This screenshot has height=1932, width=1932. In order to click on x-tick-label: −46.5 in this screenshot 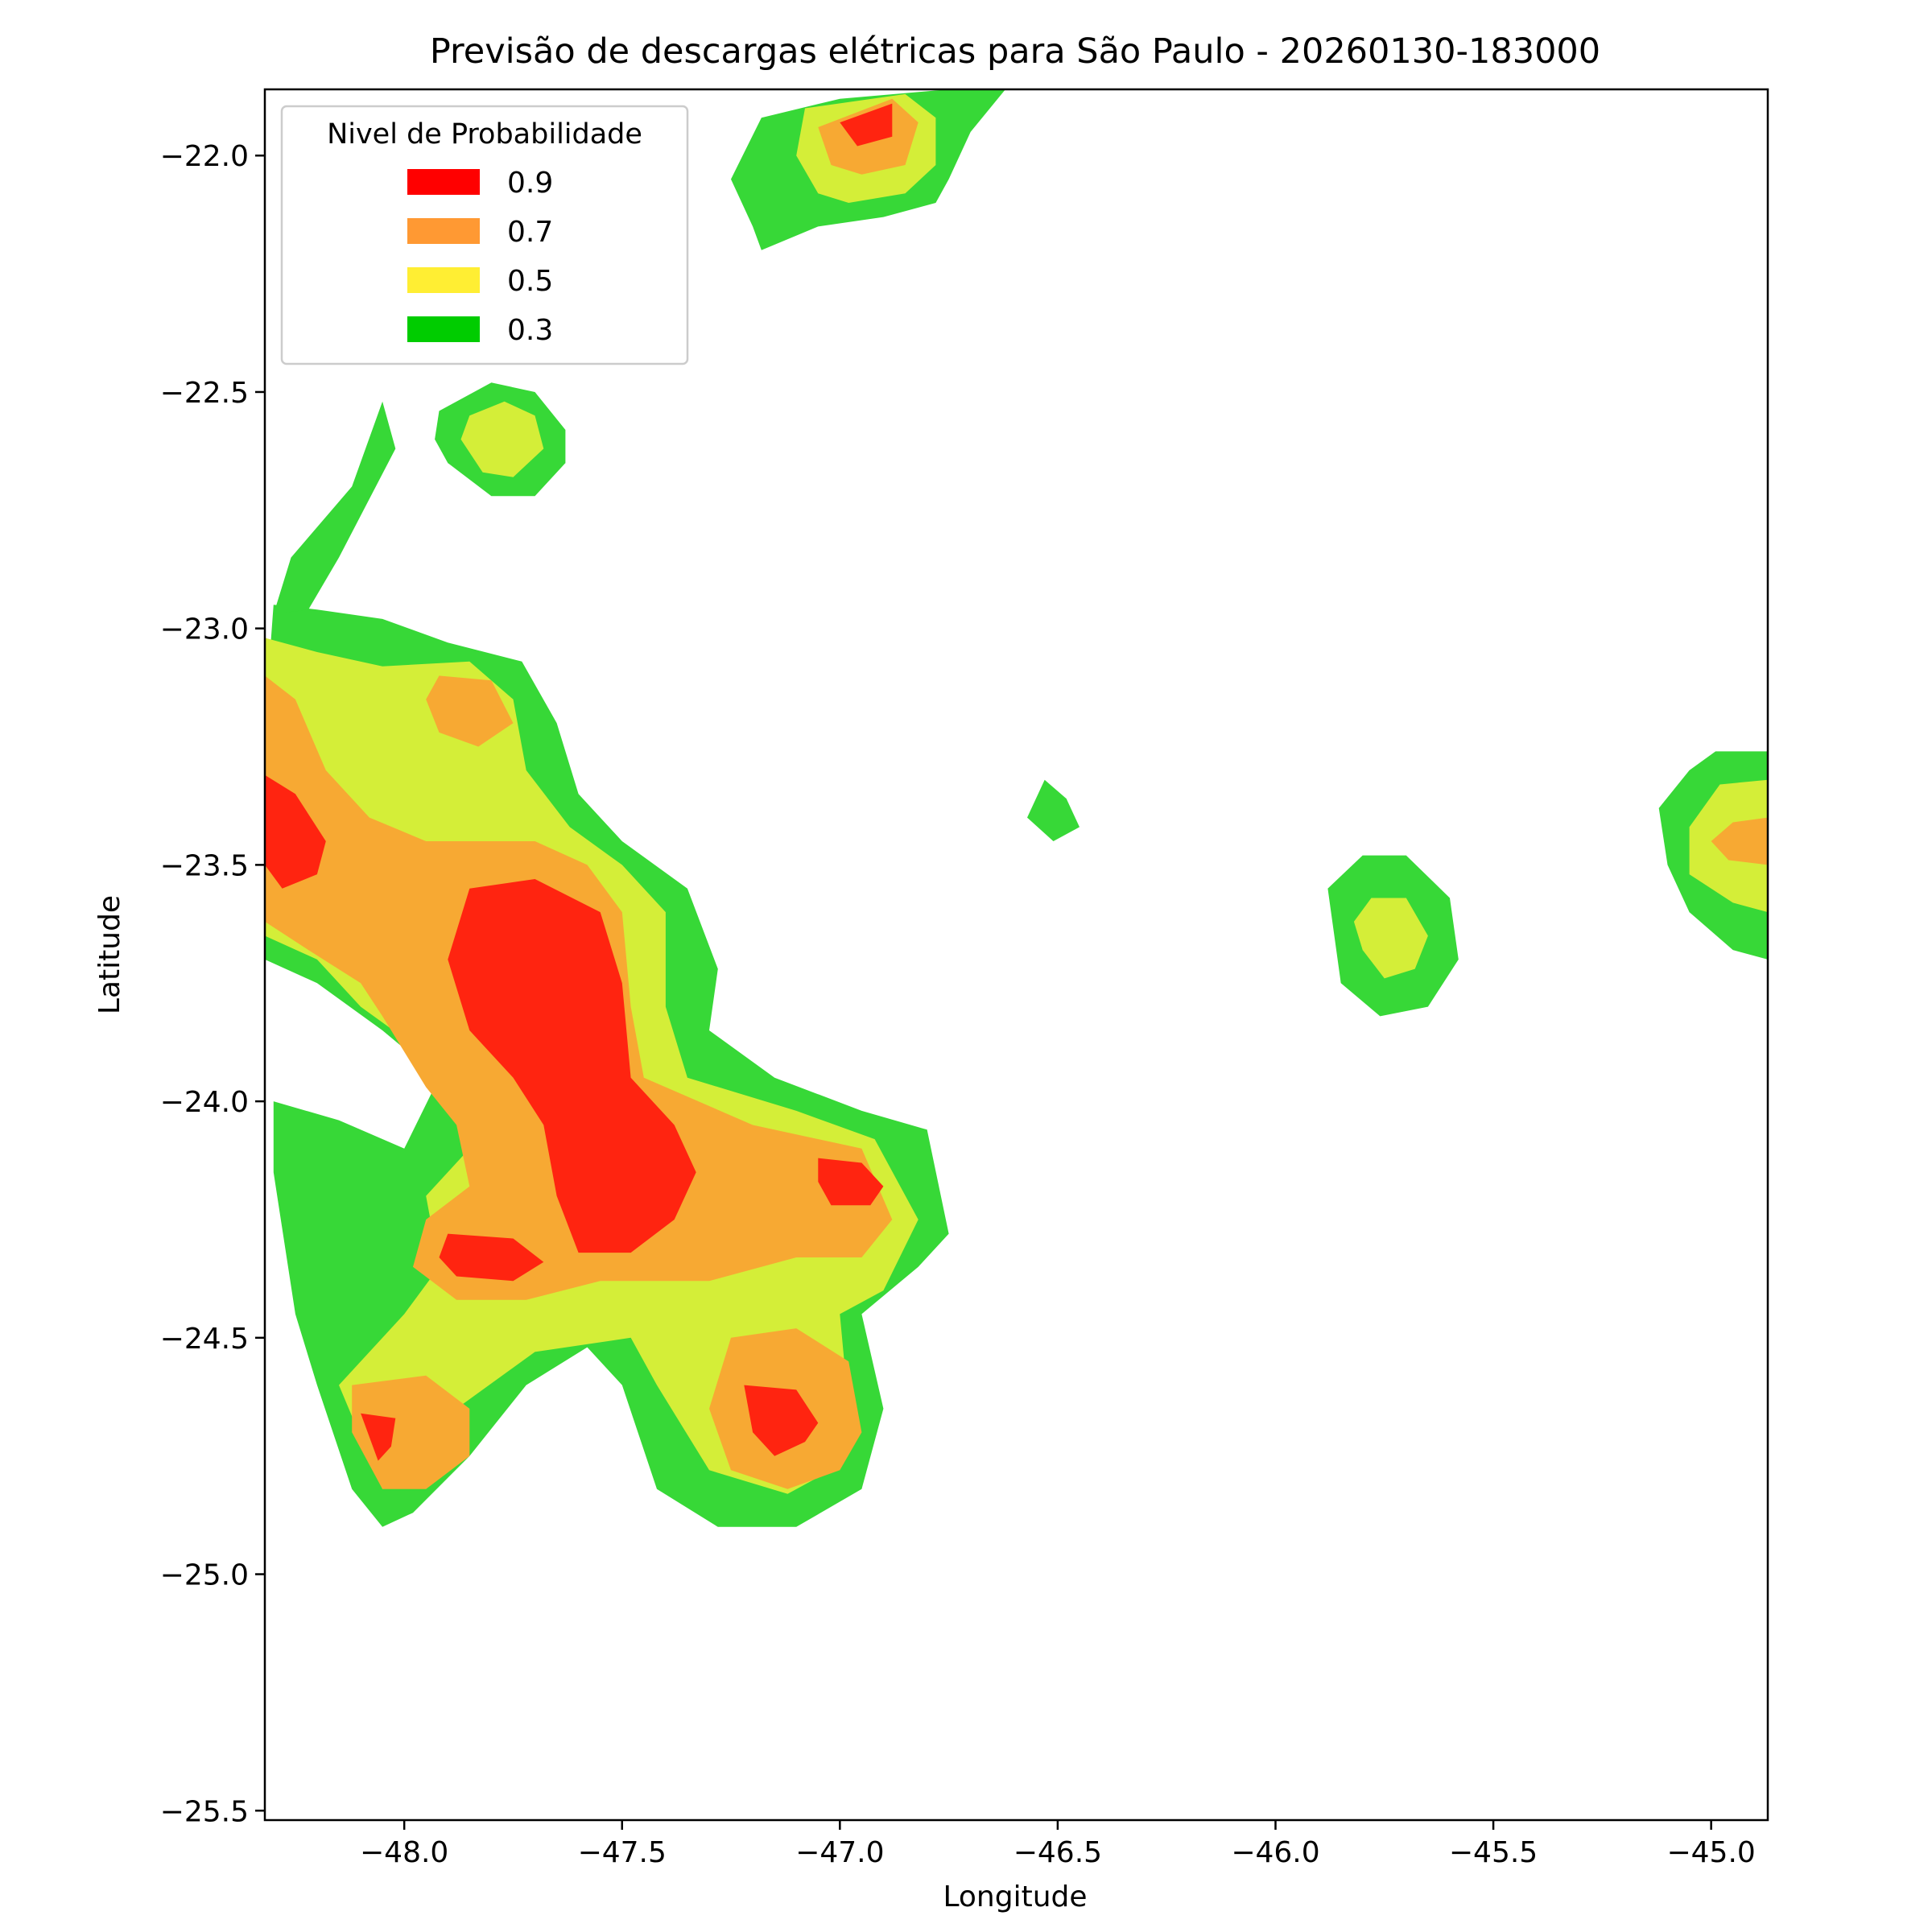, I will do `click(1057, 1852)`.